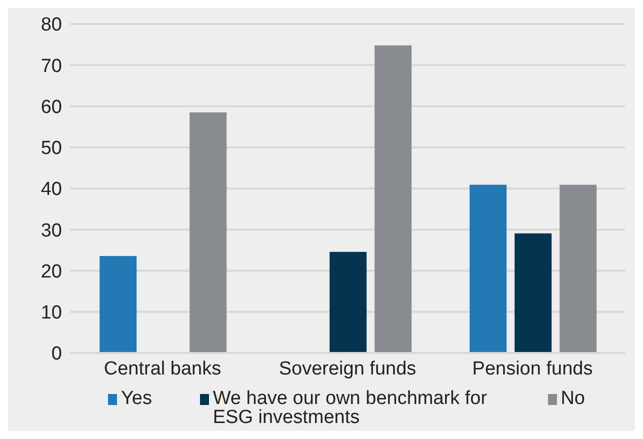 The width and height of the screenshot is (643, 439). What do you see at coordinates (51, 231) in the screenshot?
I see `y-tick-label: 30` at bounding box center [51, 231].